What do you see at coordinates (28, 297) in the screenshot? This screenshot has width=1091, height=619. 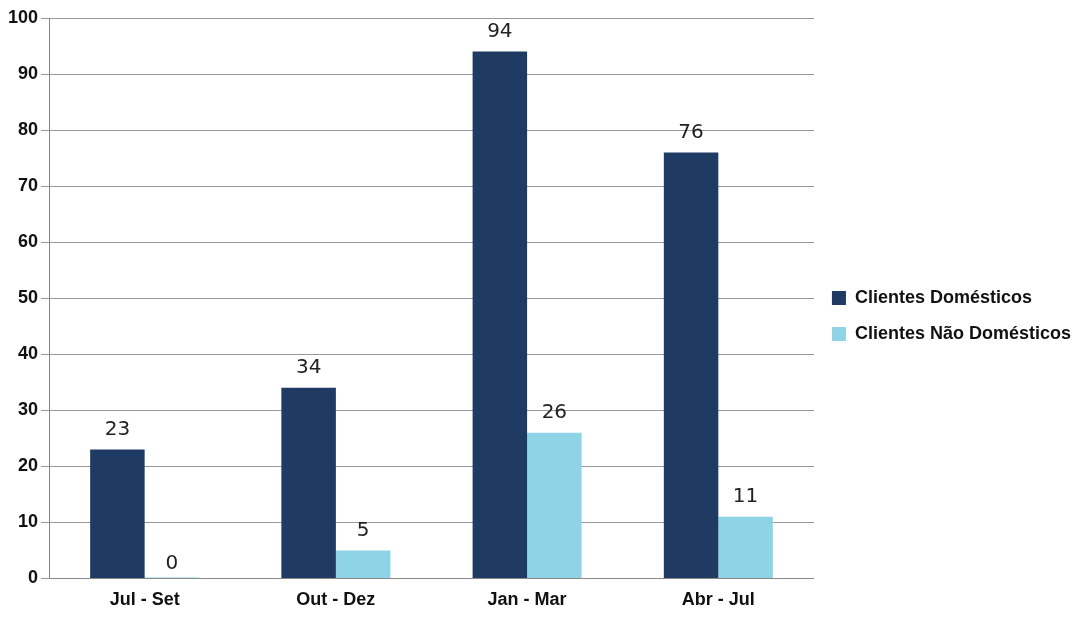 I see `y-tick-label: 50` at bounding box center [28, 297].